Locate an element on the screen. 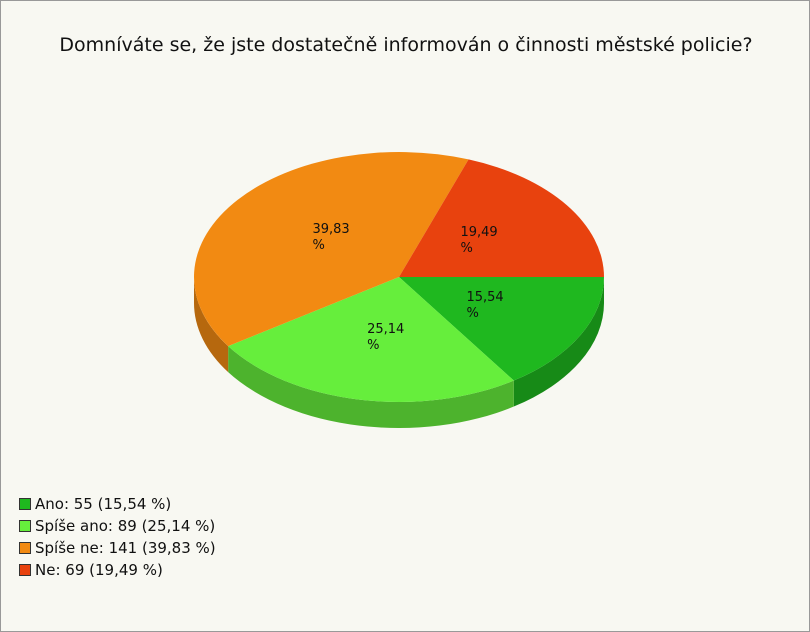 The image size is (810, 632). legend-label: Spíše ano: 89 (25,14 %) is located at coordinates (125, 526).